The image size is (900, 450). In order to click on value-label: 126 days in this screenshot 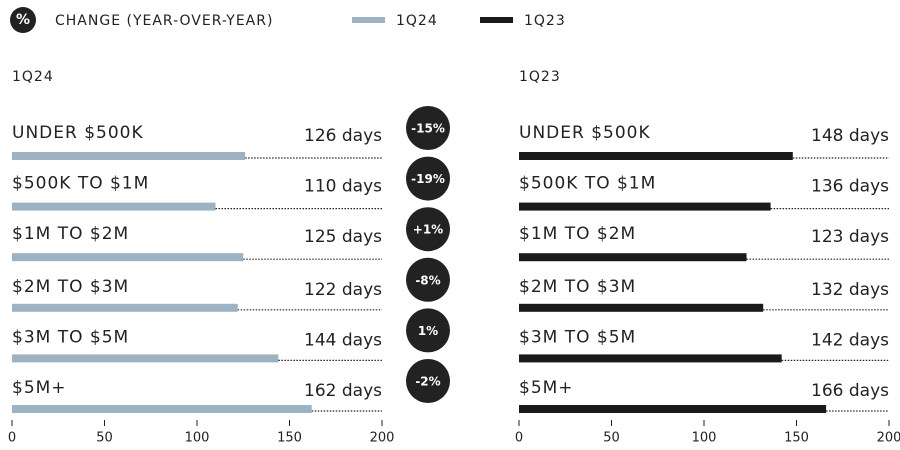, I will do `click(343, 136)`.